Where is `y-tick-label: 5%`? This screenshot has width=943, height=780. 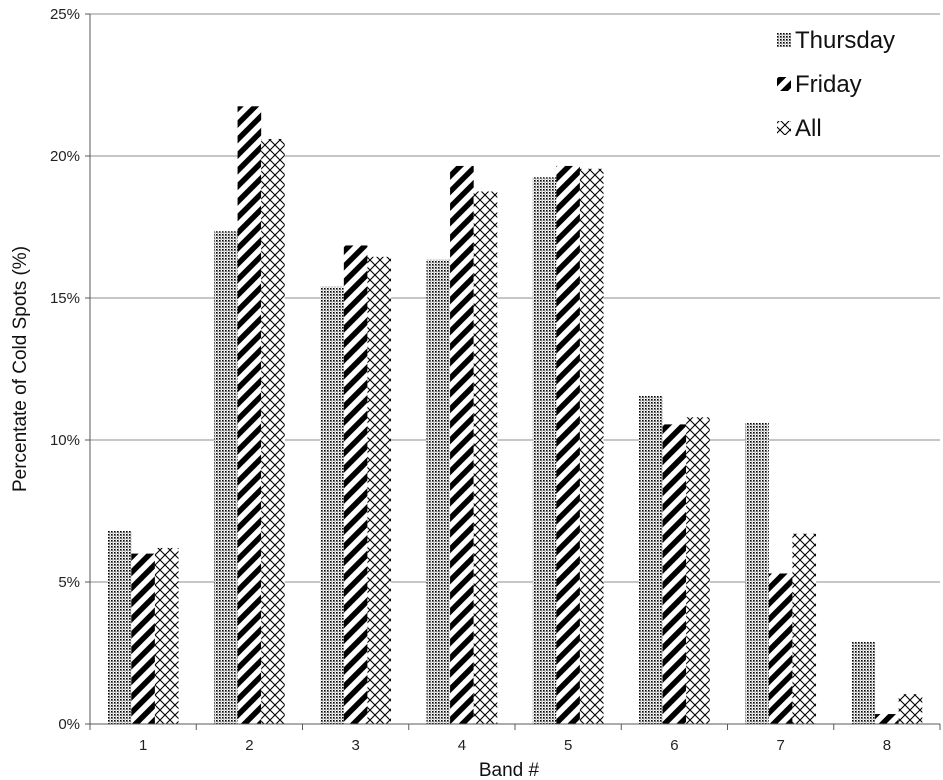
y-tick-label: 5% is located at coordinates (69, 582).